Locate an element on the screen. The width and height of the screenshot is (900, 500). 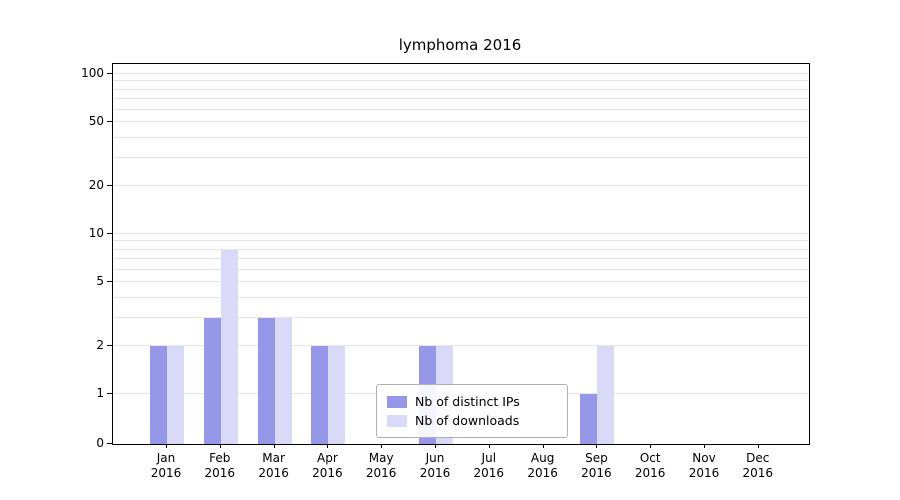
x-tick-month: Jul is located at coordinates (489, 458).